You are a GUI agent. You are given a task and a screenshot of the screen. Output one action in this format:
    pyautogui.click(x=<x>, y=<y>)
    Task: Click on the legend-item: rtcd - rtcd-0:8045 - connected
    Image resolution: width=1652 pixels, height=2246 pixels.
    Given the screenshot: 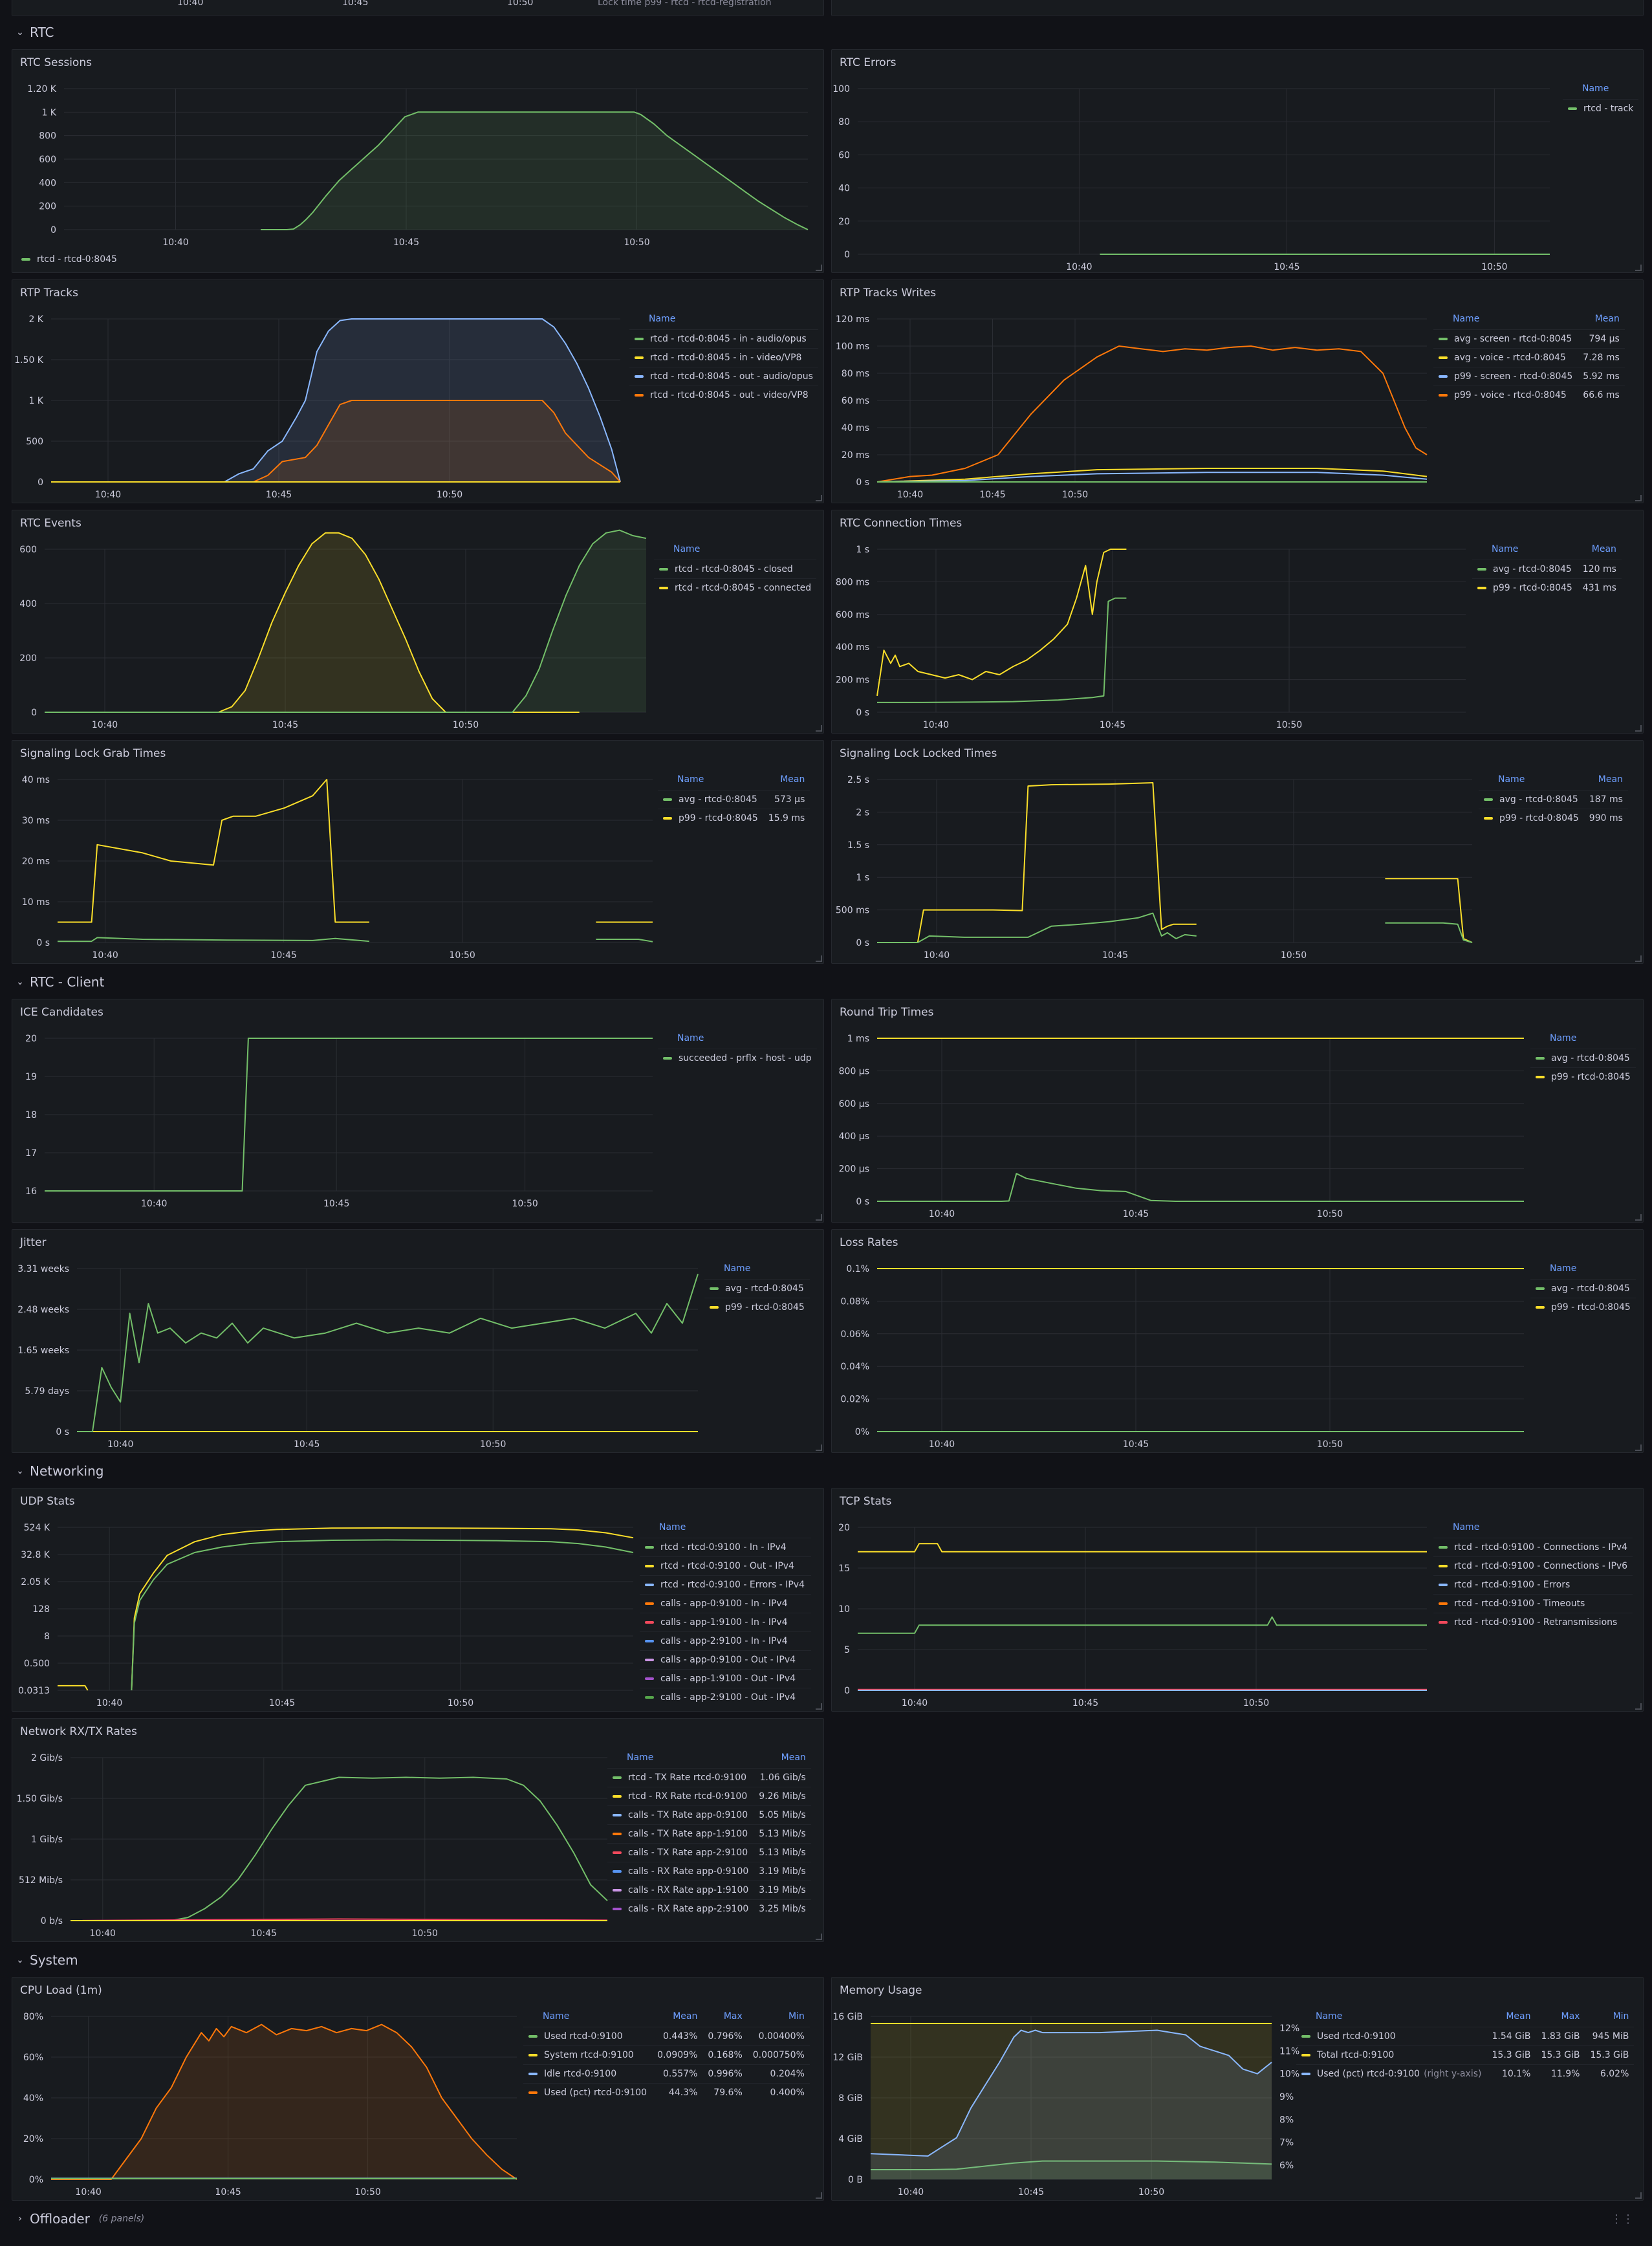 What is the action you would take?
    pyautogui.click(x=735, y=588)
    